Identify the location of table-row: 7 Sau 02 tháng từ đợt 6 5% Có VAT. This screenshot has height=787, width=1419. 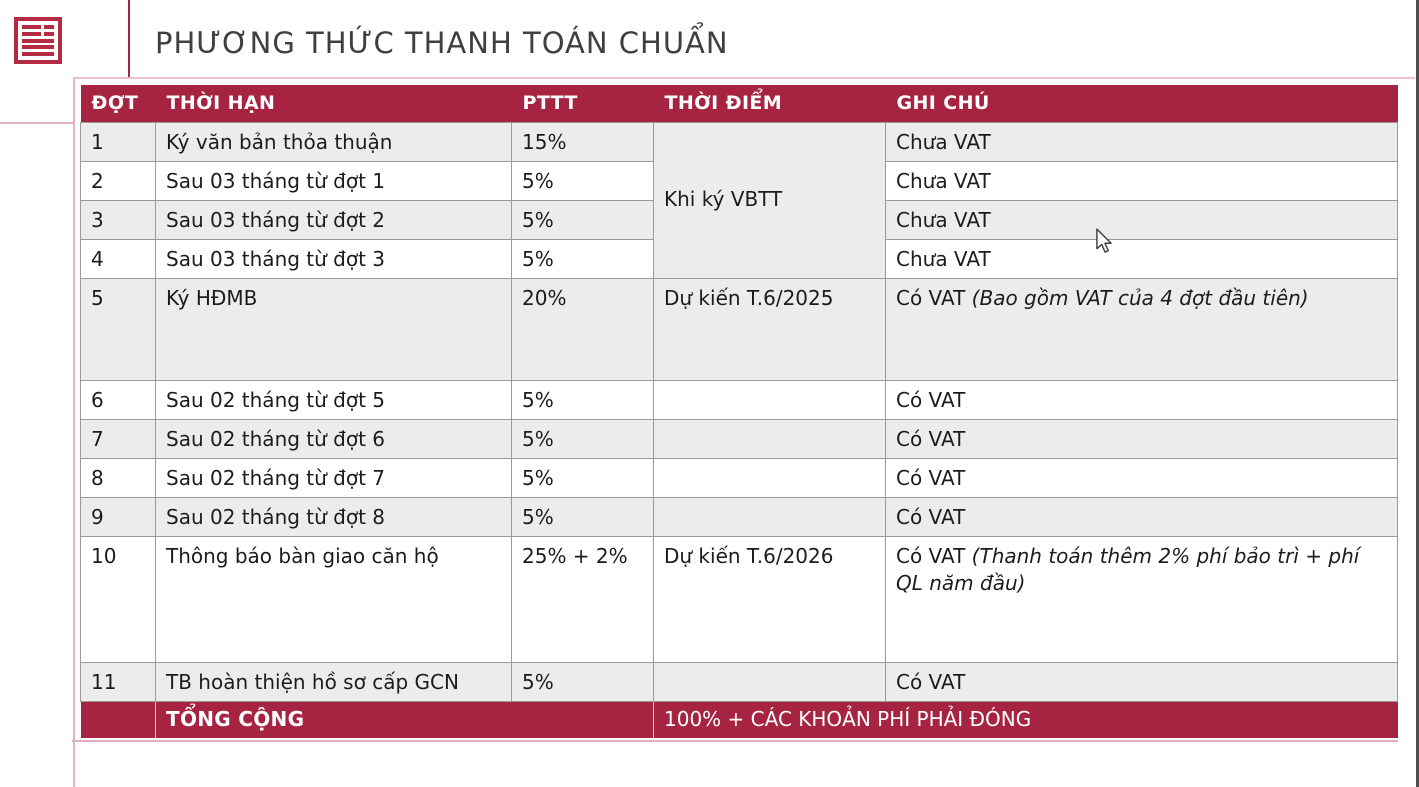
(739, 438).